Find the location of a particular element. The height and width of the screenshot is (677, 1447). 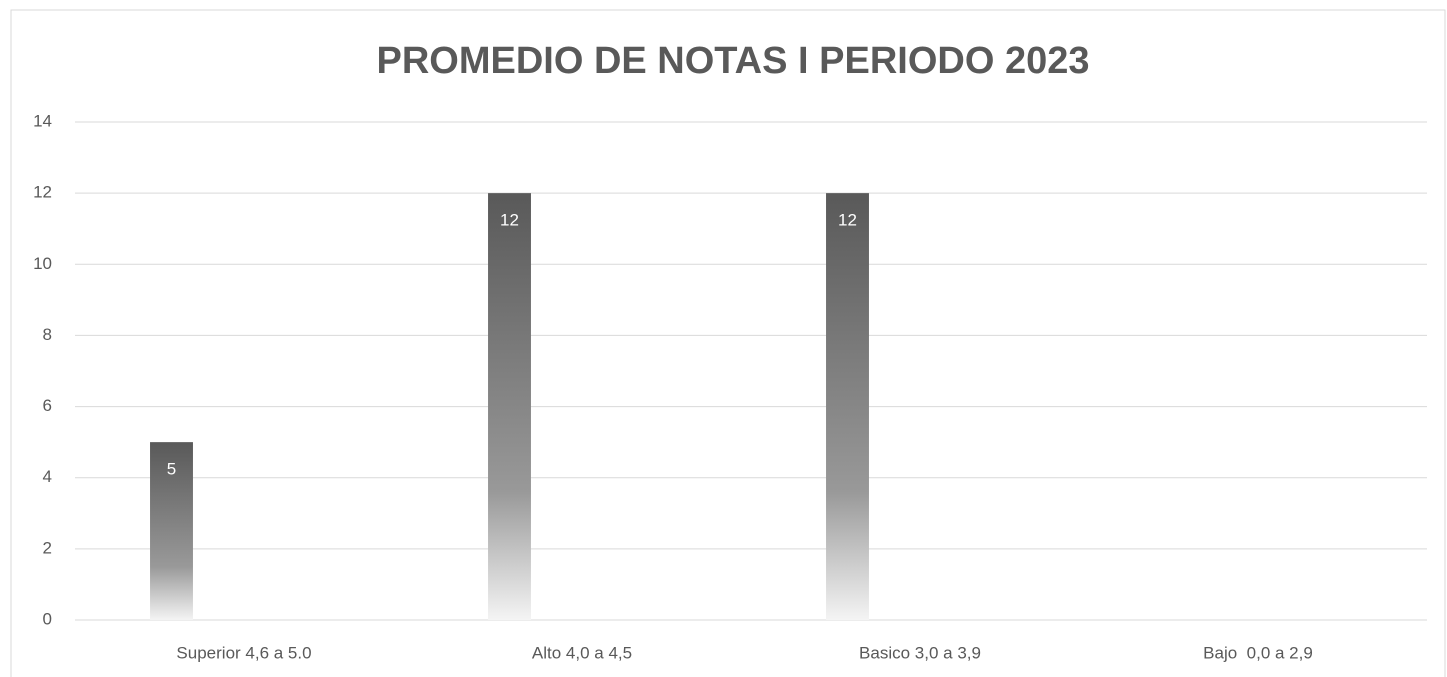

chart-title: PROMEDIO DE NOTAS I PERIODO 2023 is located at coordinates (732, 61).